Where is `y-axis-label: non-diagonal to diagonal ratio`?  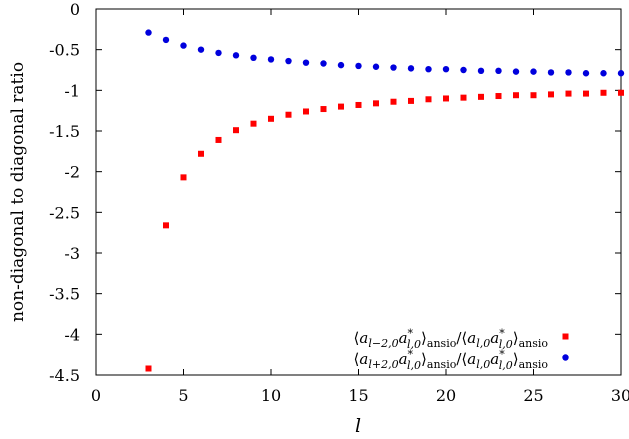 y-axis-label: non-diagonal to diagonal ratio is located at coordinates (18, 192).